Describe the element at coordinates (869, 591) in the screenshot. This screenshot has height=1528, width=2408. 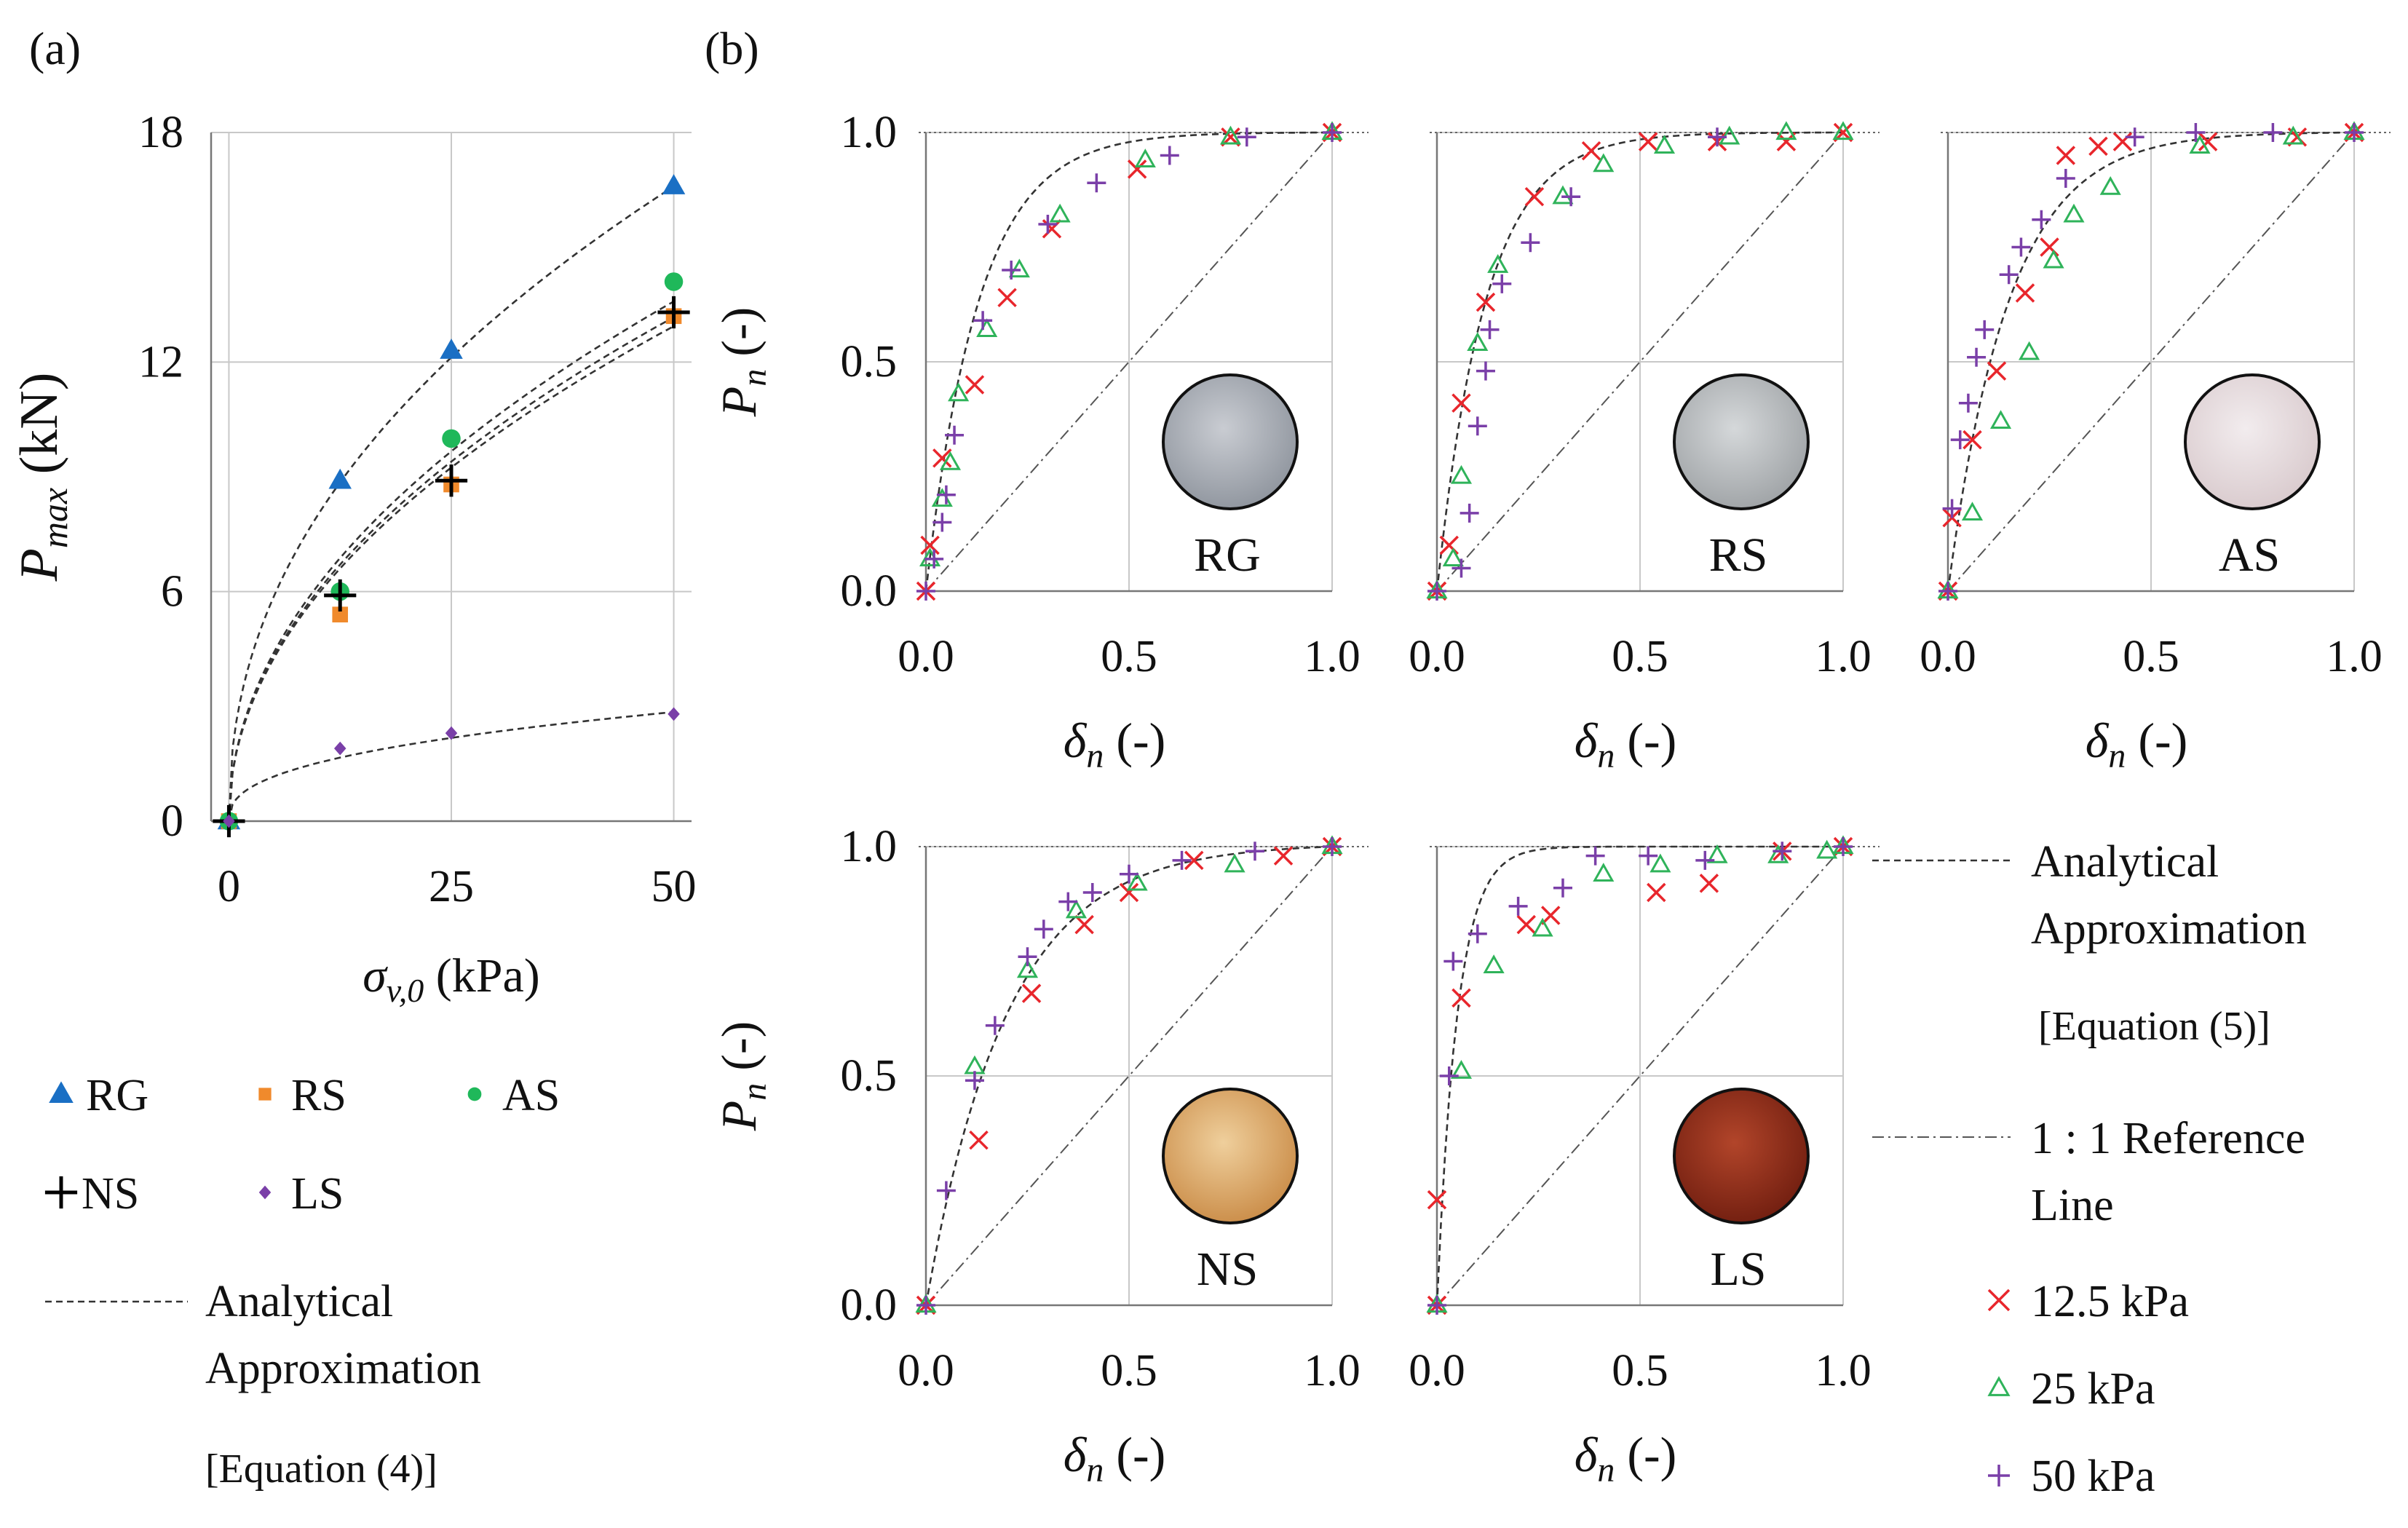
I see `ytick-label: 0.0` at that location.